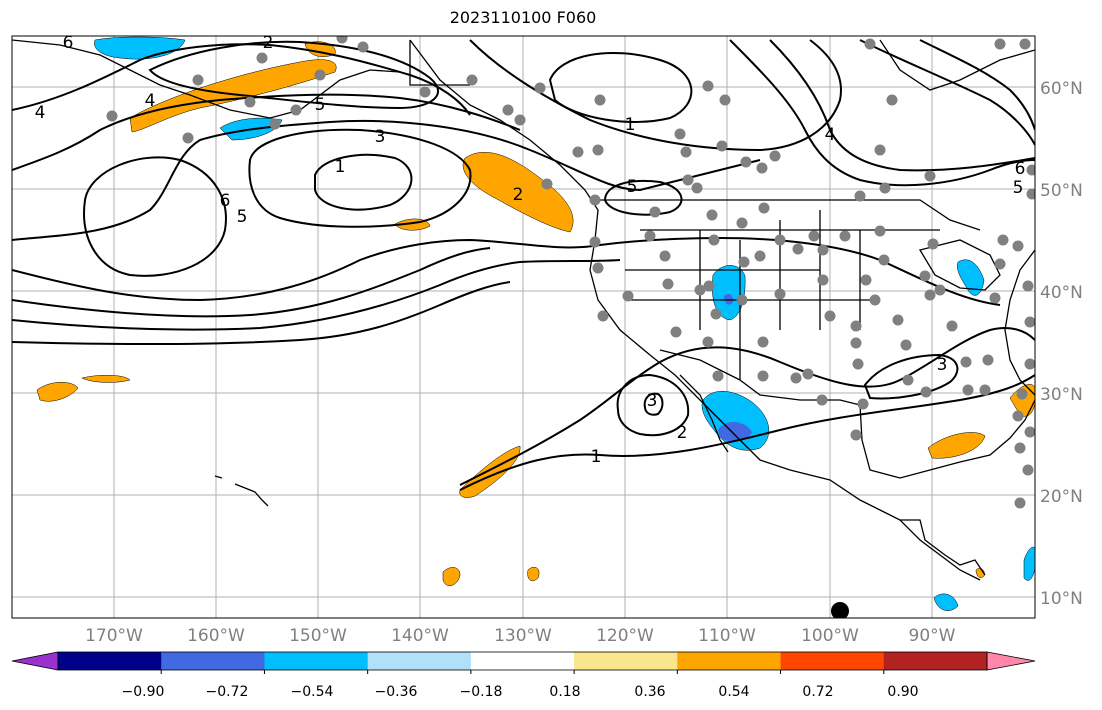  Describe the element at coordinates (143, 692) in the screenshot. I see `colorbar-tick-label: −0.90` at that location.